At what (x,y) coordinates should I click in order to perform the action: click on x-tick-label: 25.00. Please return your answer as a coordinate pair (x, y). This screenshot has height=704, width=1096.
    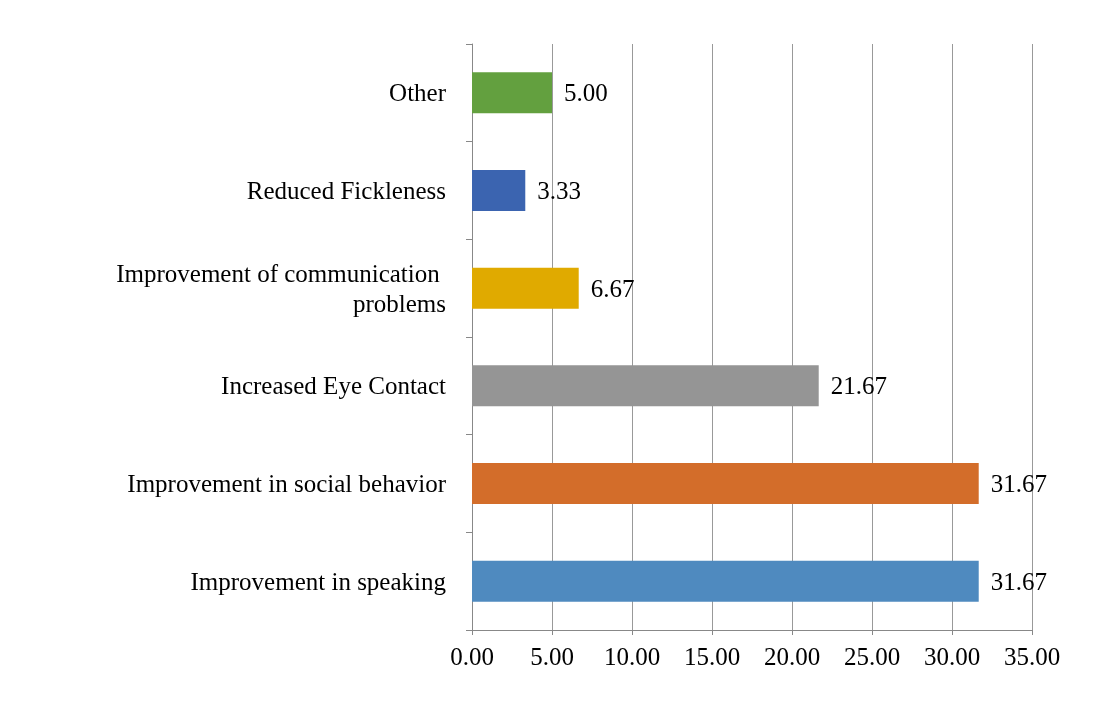
    Looking at the image, I should click on (872, 656).